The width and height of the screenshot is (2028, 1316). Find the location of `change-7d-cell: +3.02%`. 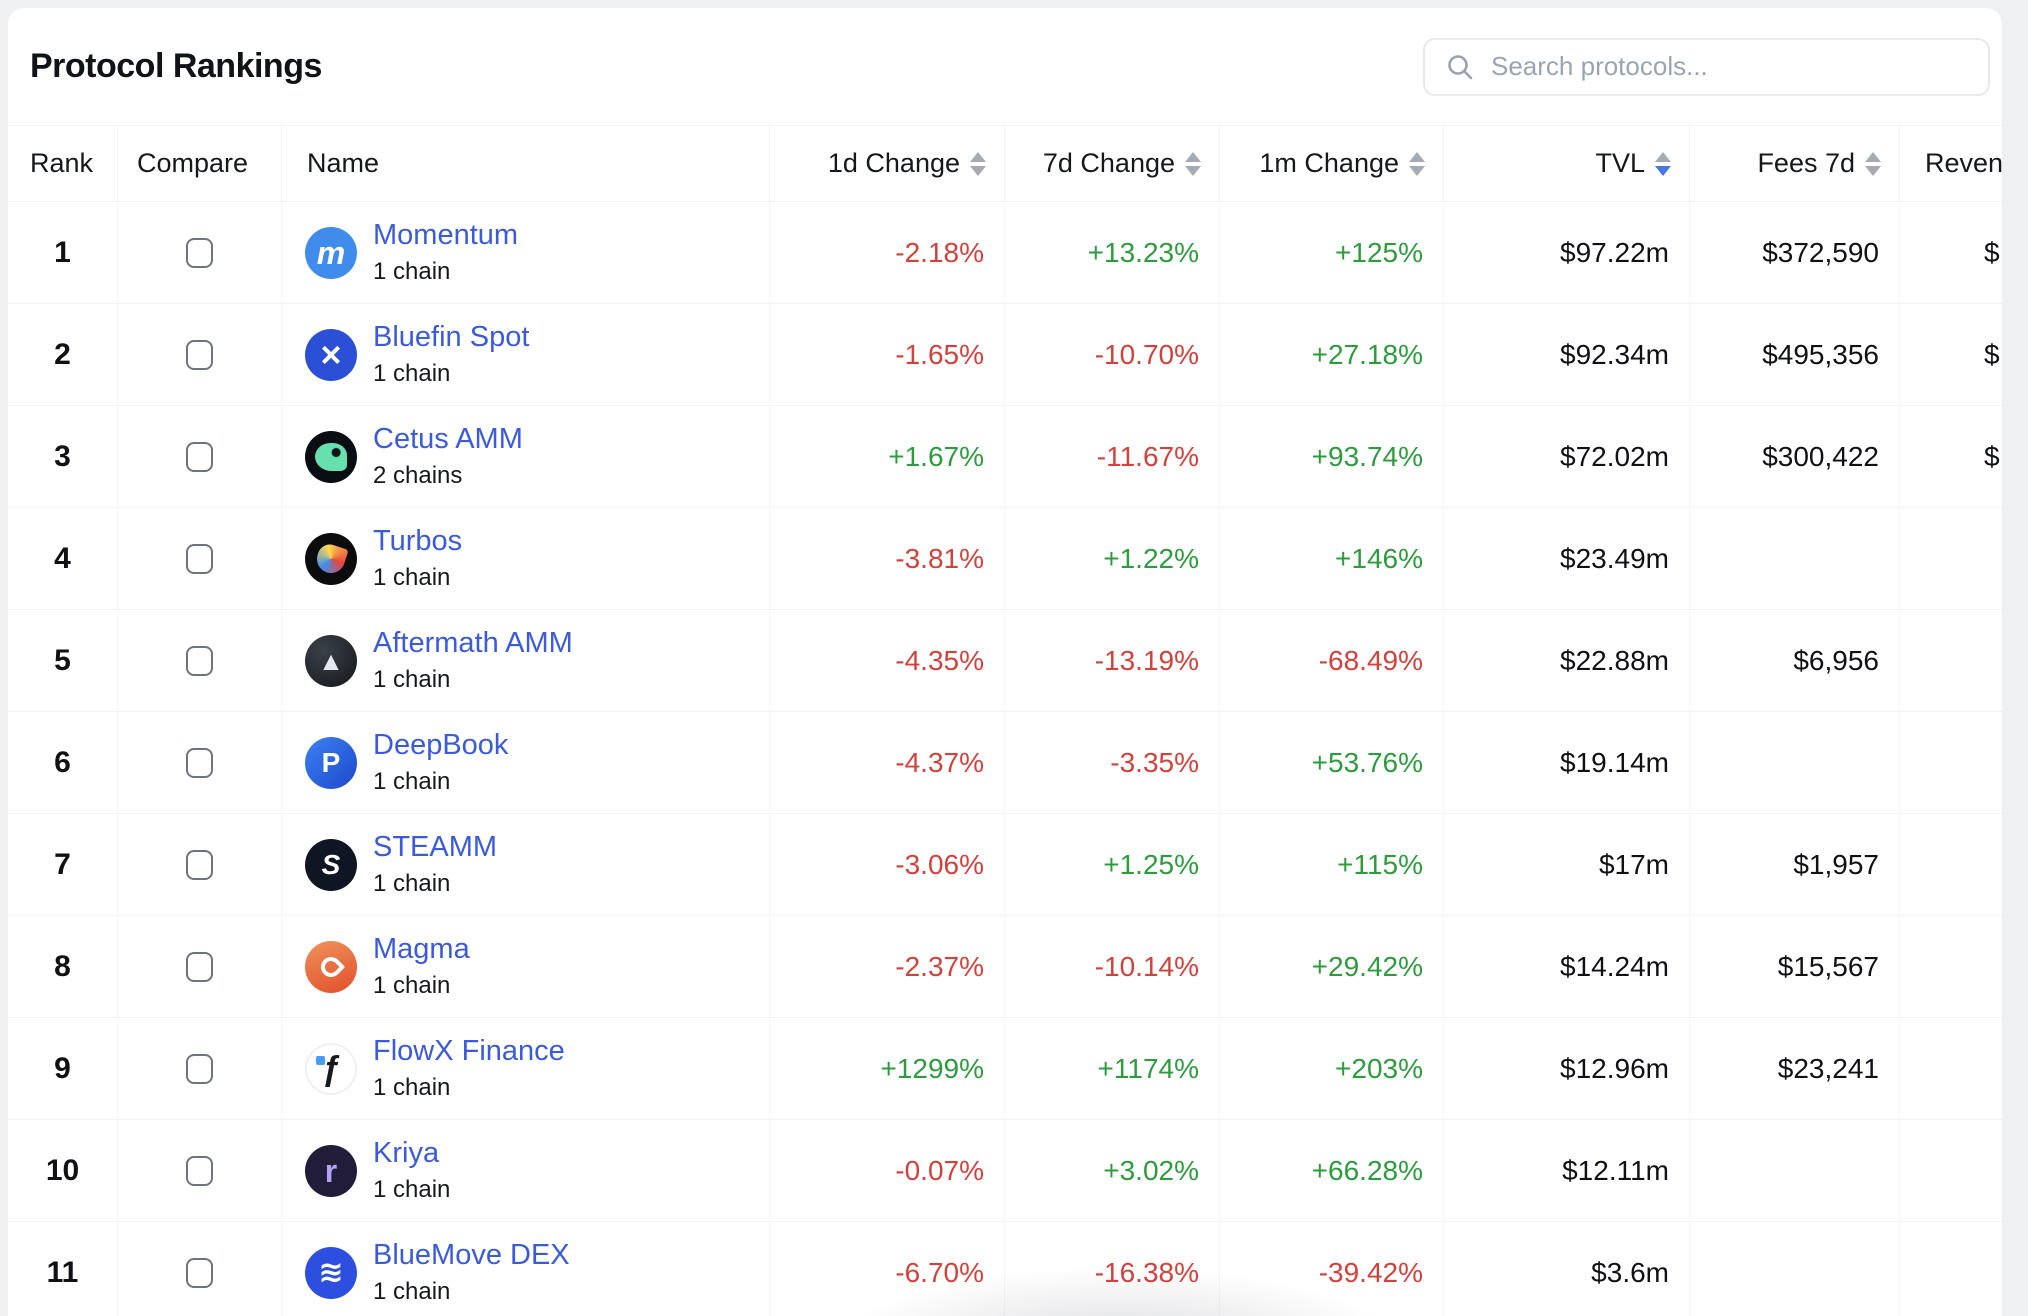

change-7d-cell: +3.02% is located at coordinates (1112, 1170).